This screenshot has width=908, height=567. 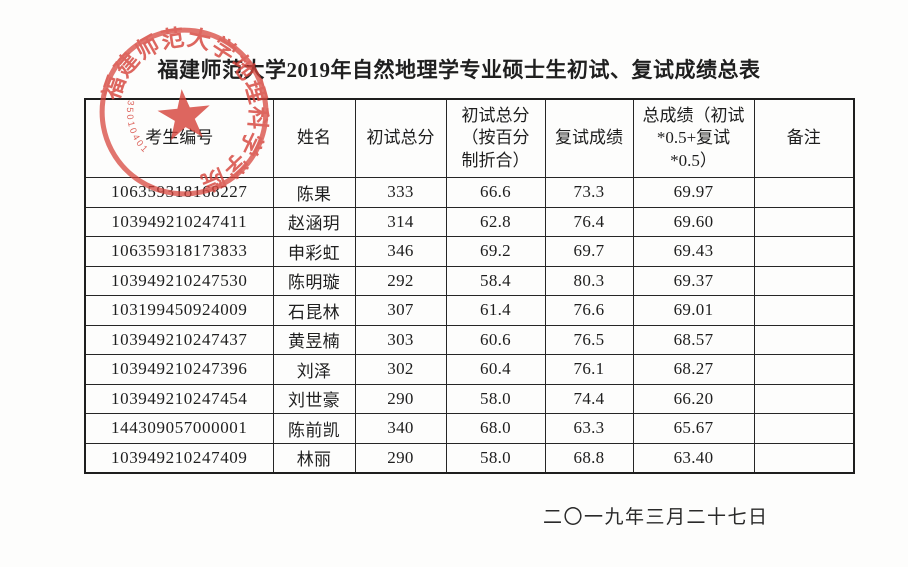 I want to click on cell-initial-score: 333, so click(x=400, y=192).